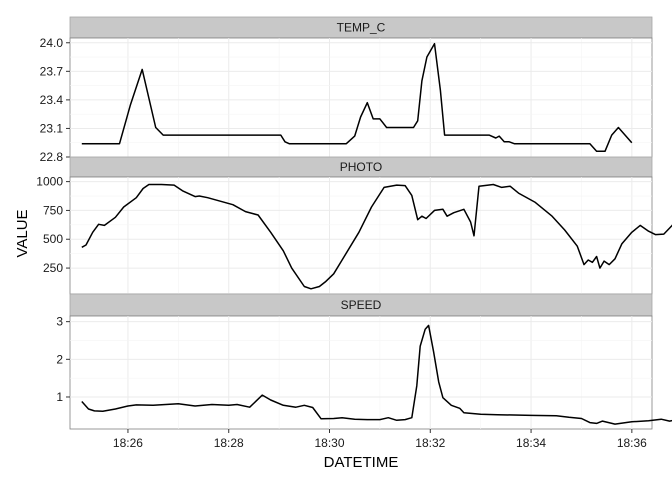 The height and width of the screenshot is (480, 672). I want to click on y-tick-label-photo: 1000, so click(49, 182).